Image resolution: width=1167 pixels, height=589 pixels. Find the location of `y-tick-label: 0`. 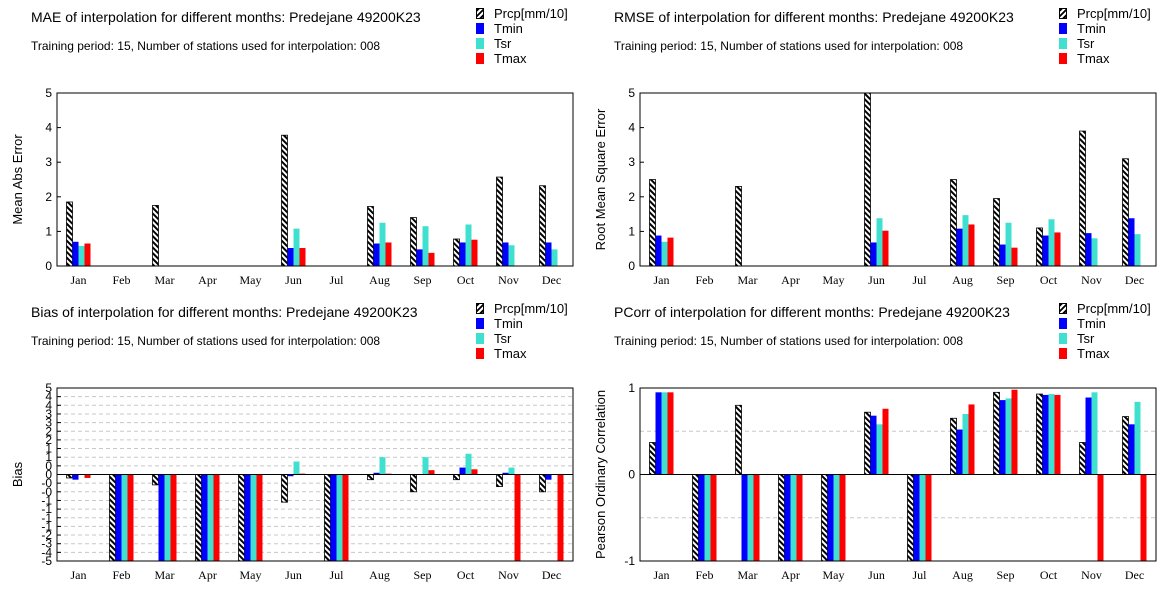

y-tick-label: 0 is located at coordinates (631, 266).